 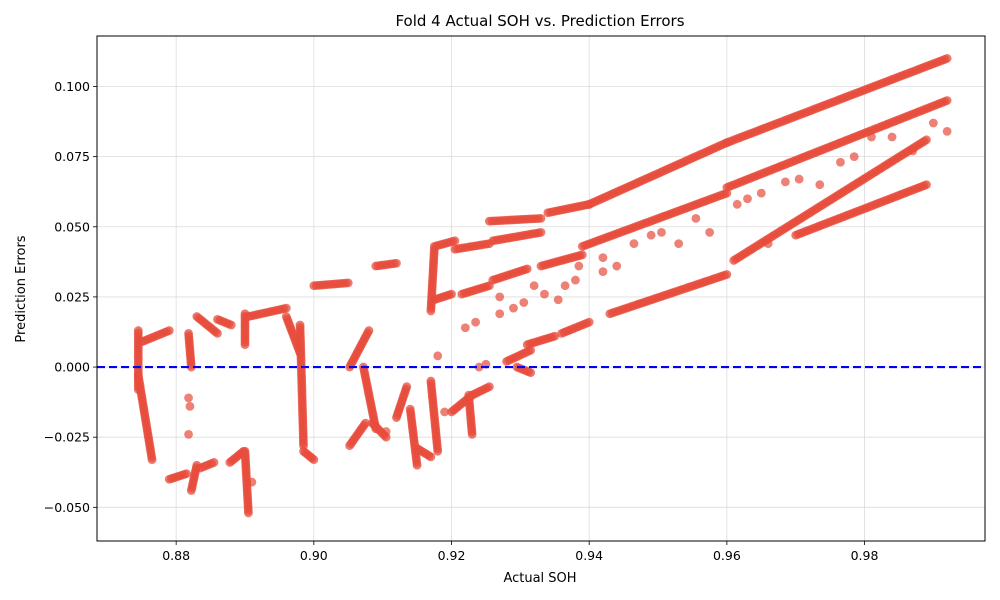 I want to click on chart-title: Fold 4 Actual SOH vs. Prediction Errors, so click(x=539, y=21).